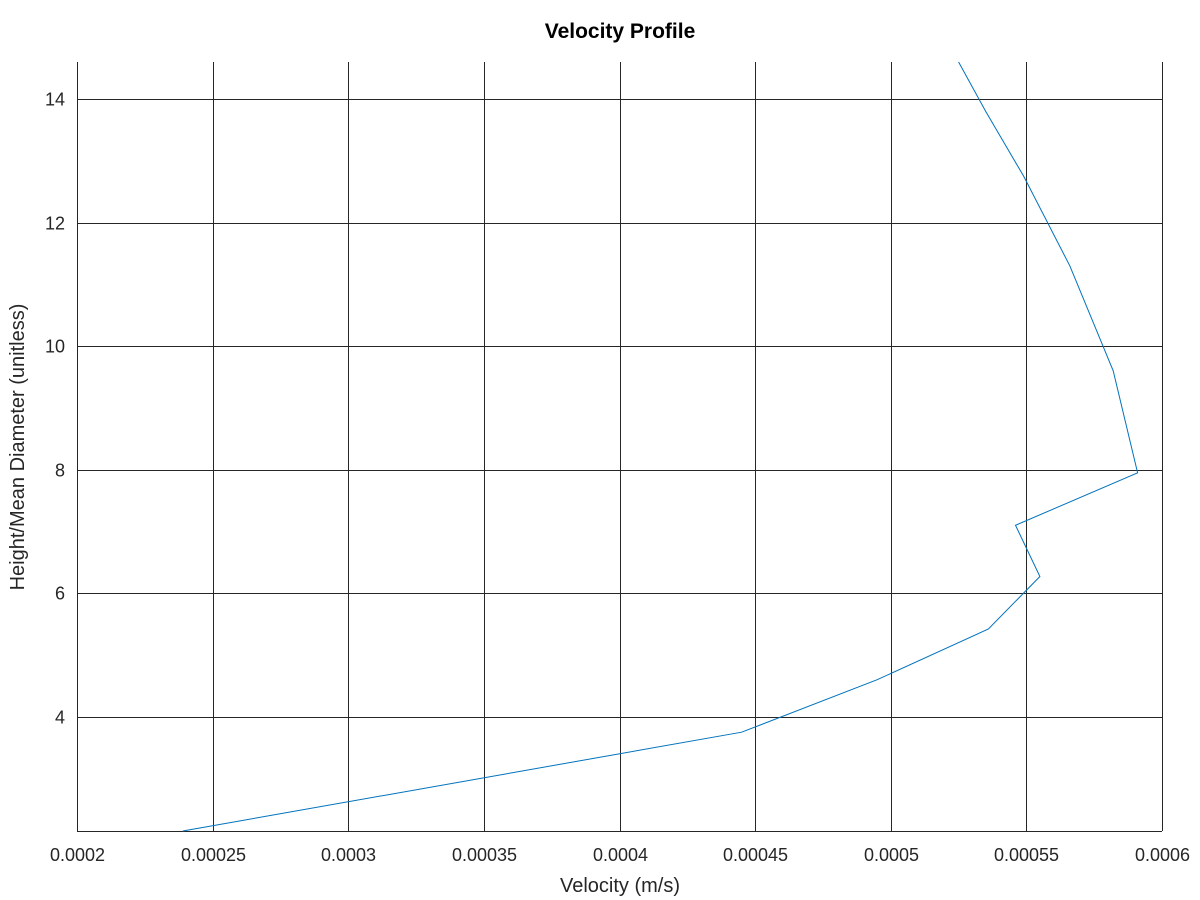  Describe the element at coordinates (55, 409) in the screenshot. I see `y-tick-labels: 4 6 8 10 12 14` at that location.